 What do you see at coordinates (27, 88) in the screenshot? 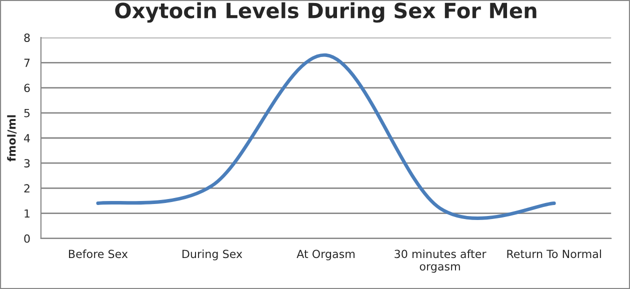
I see `y-tick-label: 6` at bounding box center [27, 88].